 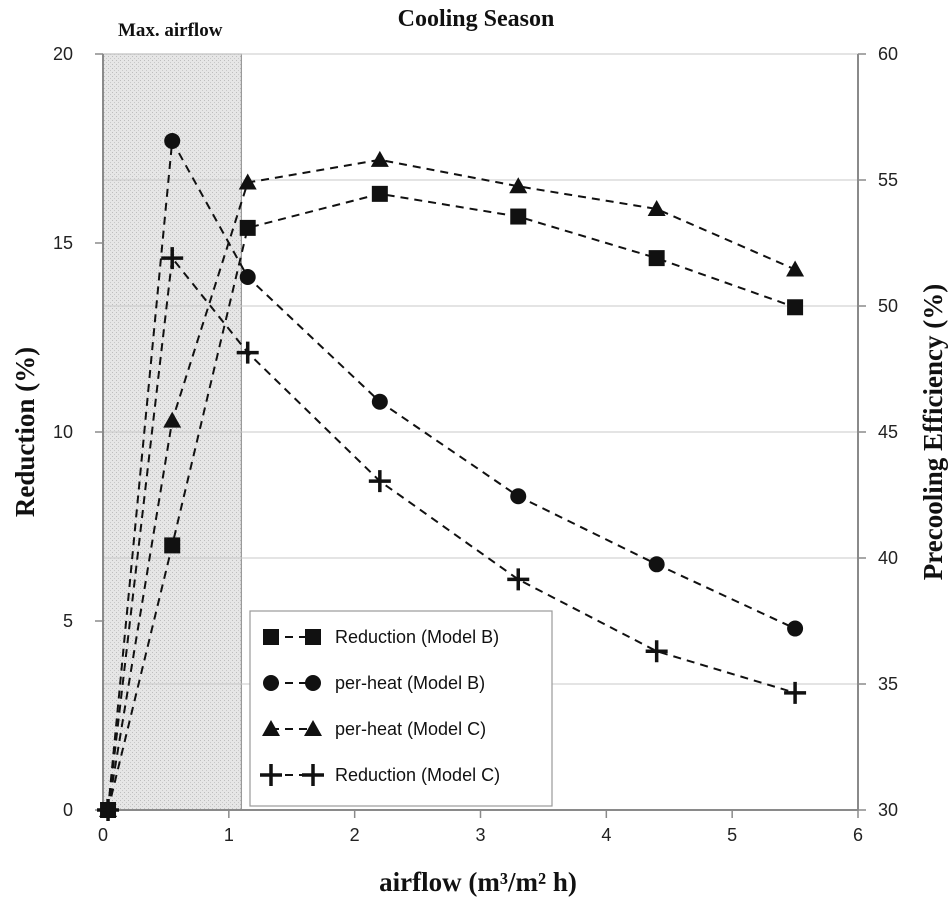 I want to click on x-tick-label: 3, so click(x=480, y=835).